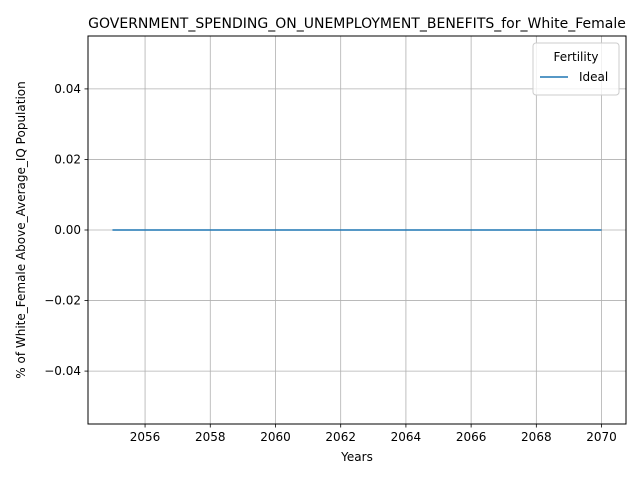 The width and height of the screenshot is (640, 480). What do you see at coordinates (536, 437) in the screenshot?
I see `x-tick-label: 2068` at bounding box center [536, 437].